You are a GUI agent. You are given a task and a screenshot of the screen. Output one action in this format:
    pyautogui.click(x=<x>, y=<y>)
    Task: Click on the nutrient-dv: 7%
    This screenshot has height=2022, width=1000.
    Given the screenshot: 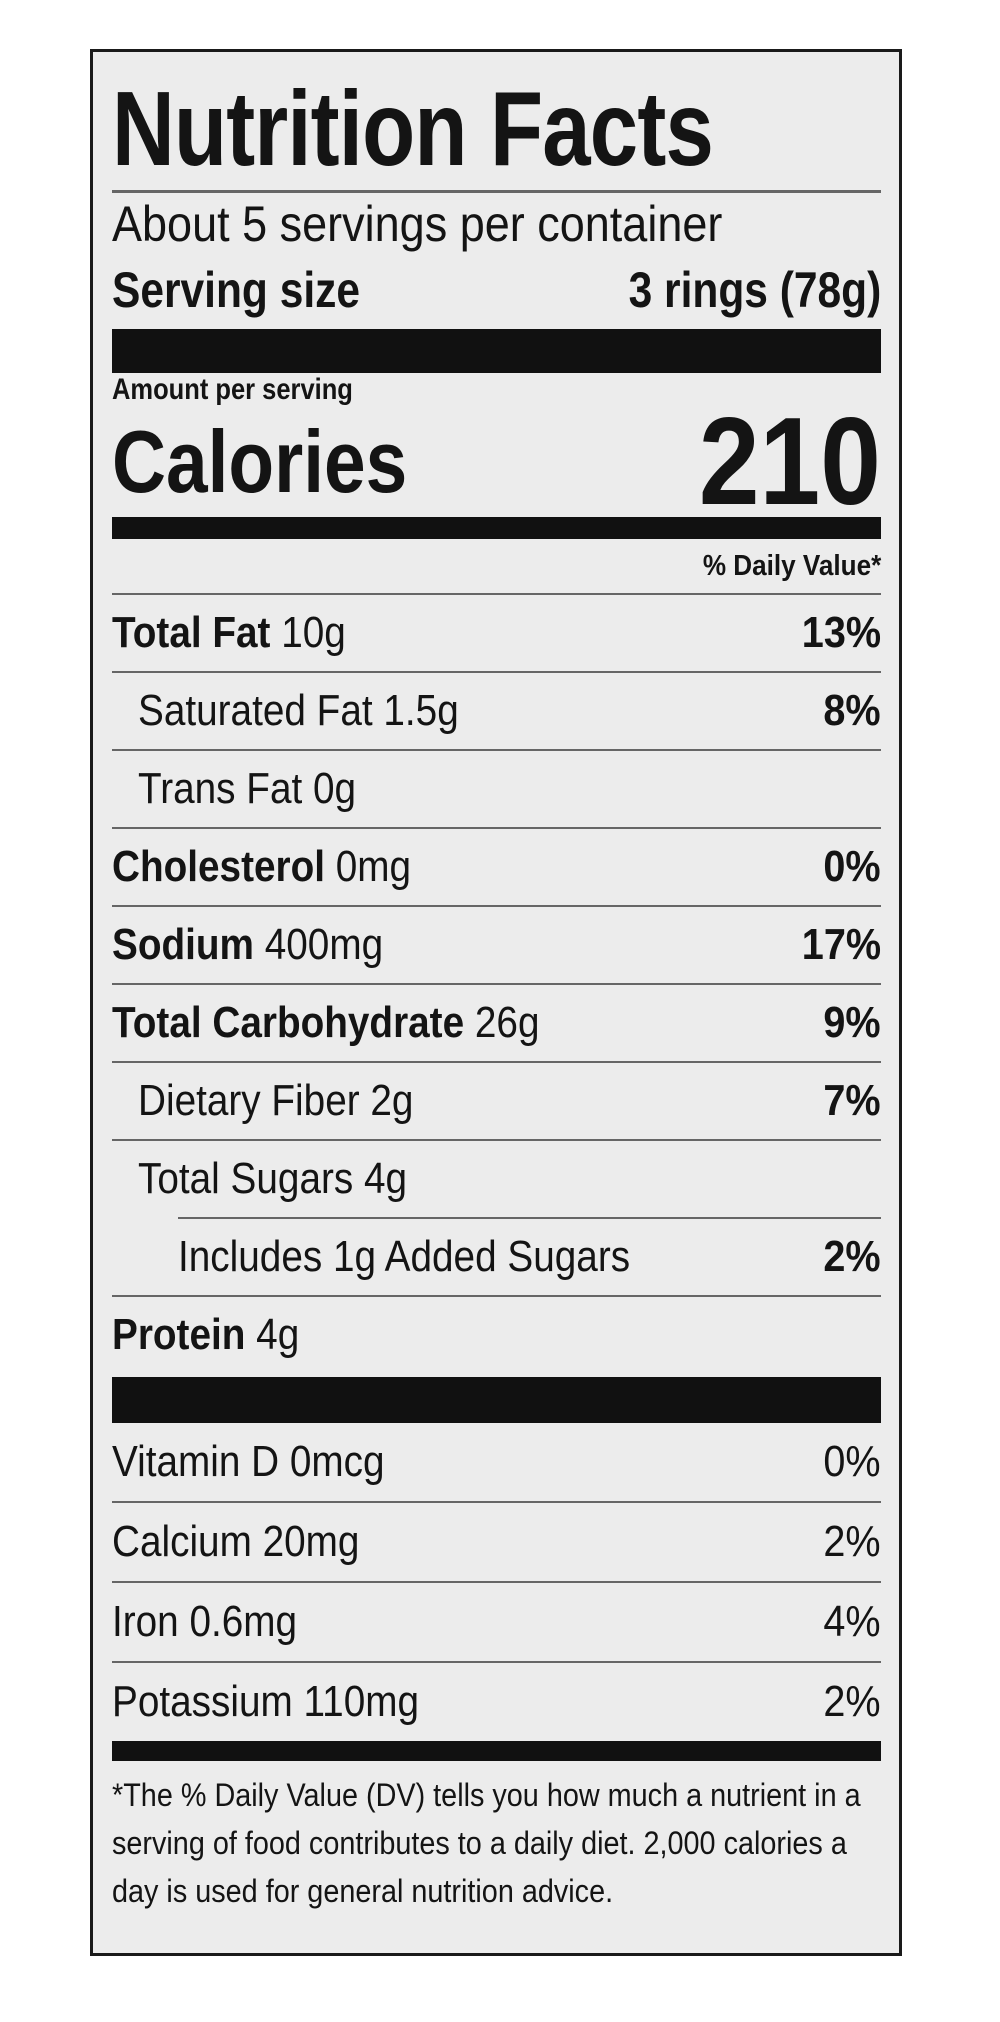 What is the action you would take?
    pyautogui.click(x=852, y=1100)
    